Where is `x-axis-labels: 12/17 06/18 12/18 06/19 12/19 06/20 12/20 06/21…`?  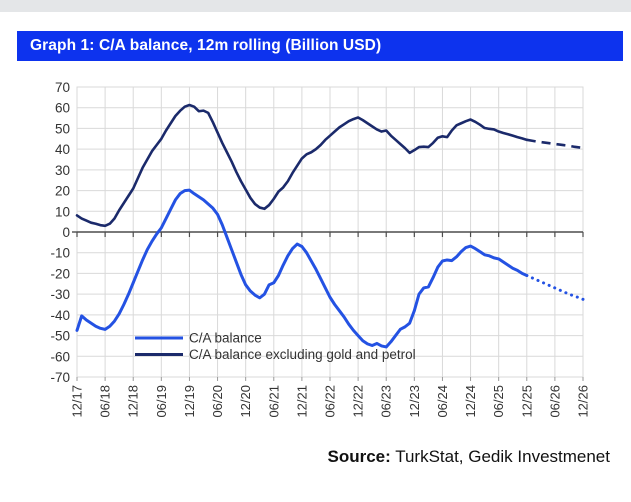
x-axis-labels: 12/17 06/18 12/18 06/19 12/19 06/20 12/20 06/21… is located at coordinates (330, 401).